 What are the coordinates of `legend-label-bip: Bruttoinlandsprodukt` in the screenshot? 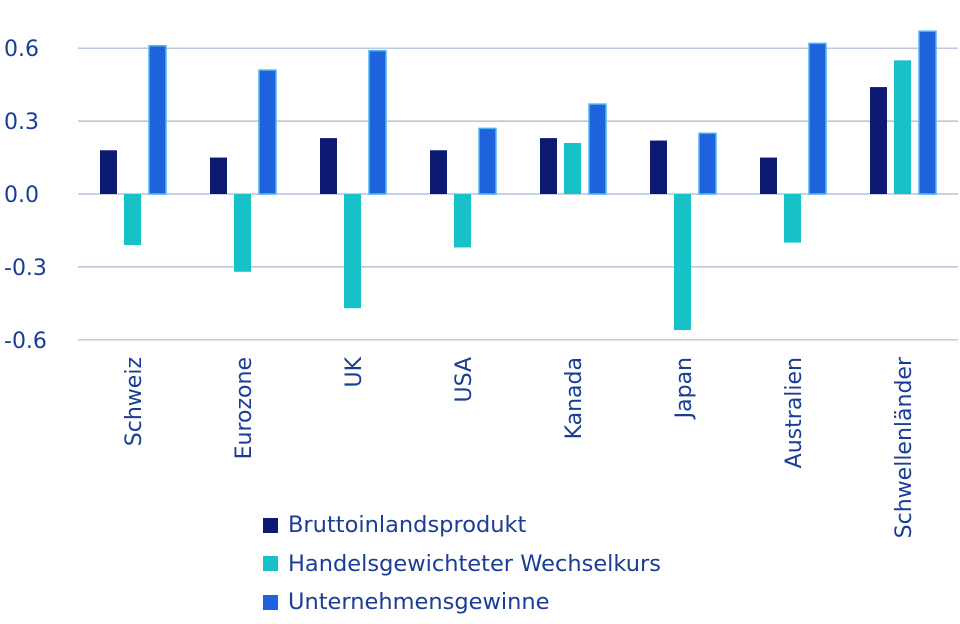 It's located at (407, 525).